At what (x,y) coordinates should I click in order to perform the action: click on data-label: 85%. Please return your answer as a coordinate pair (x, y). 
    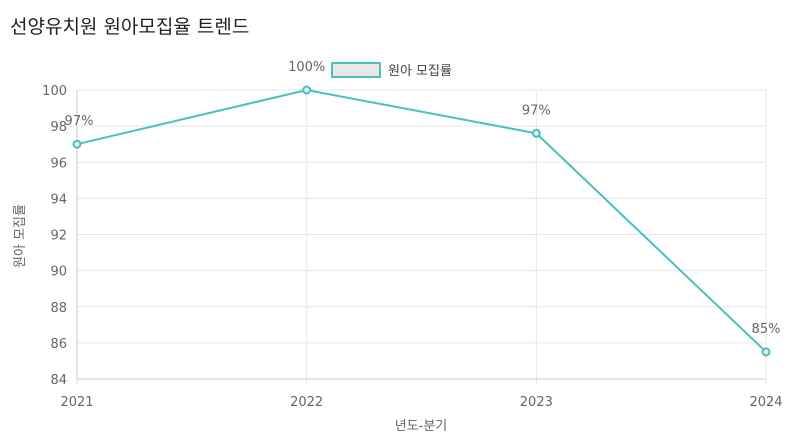
    Looking at the image, I should click on (766, 329).